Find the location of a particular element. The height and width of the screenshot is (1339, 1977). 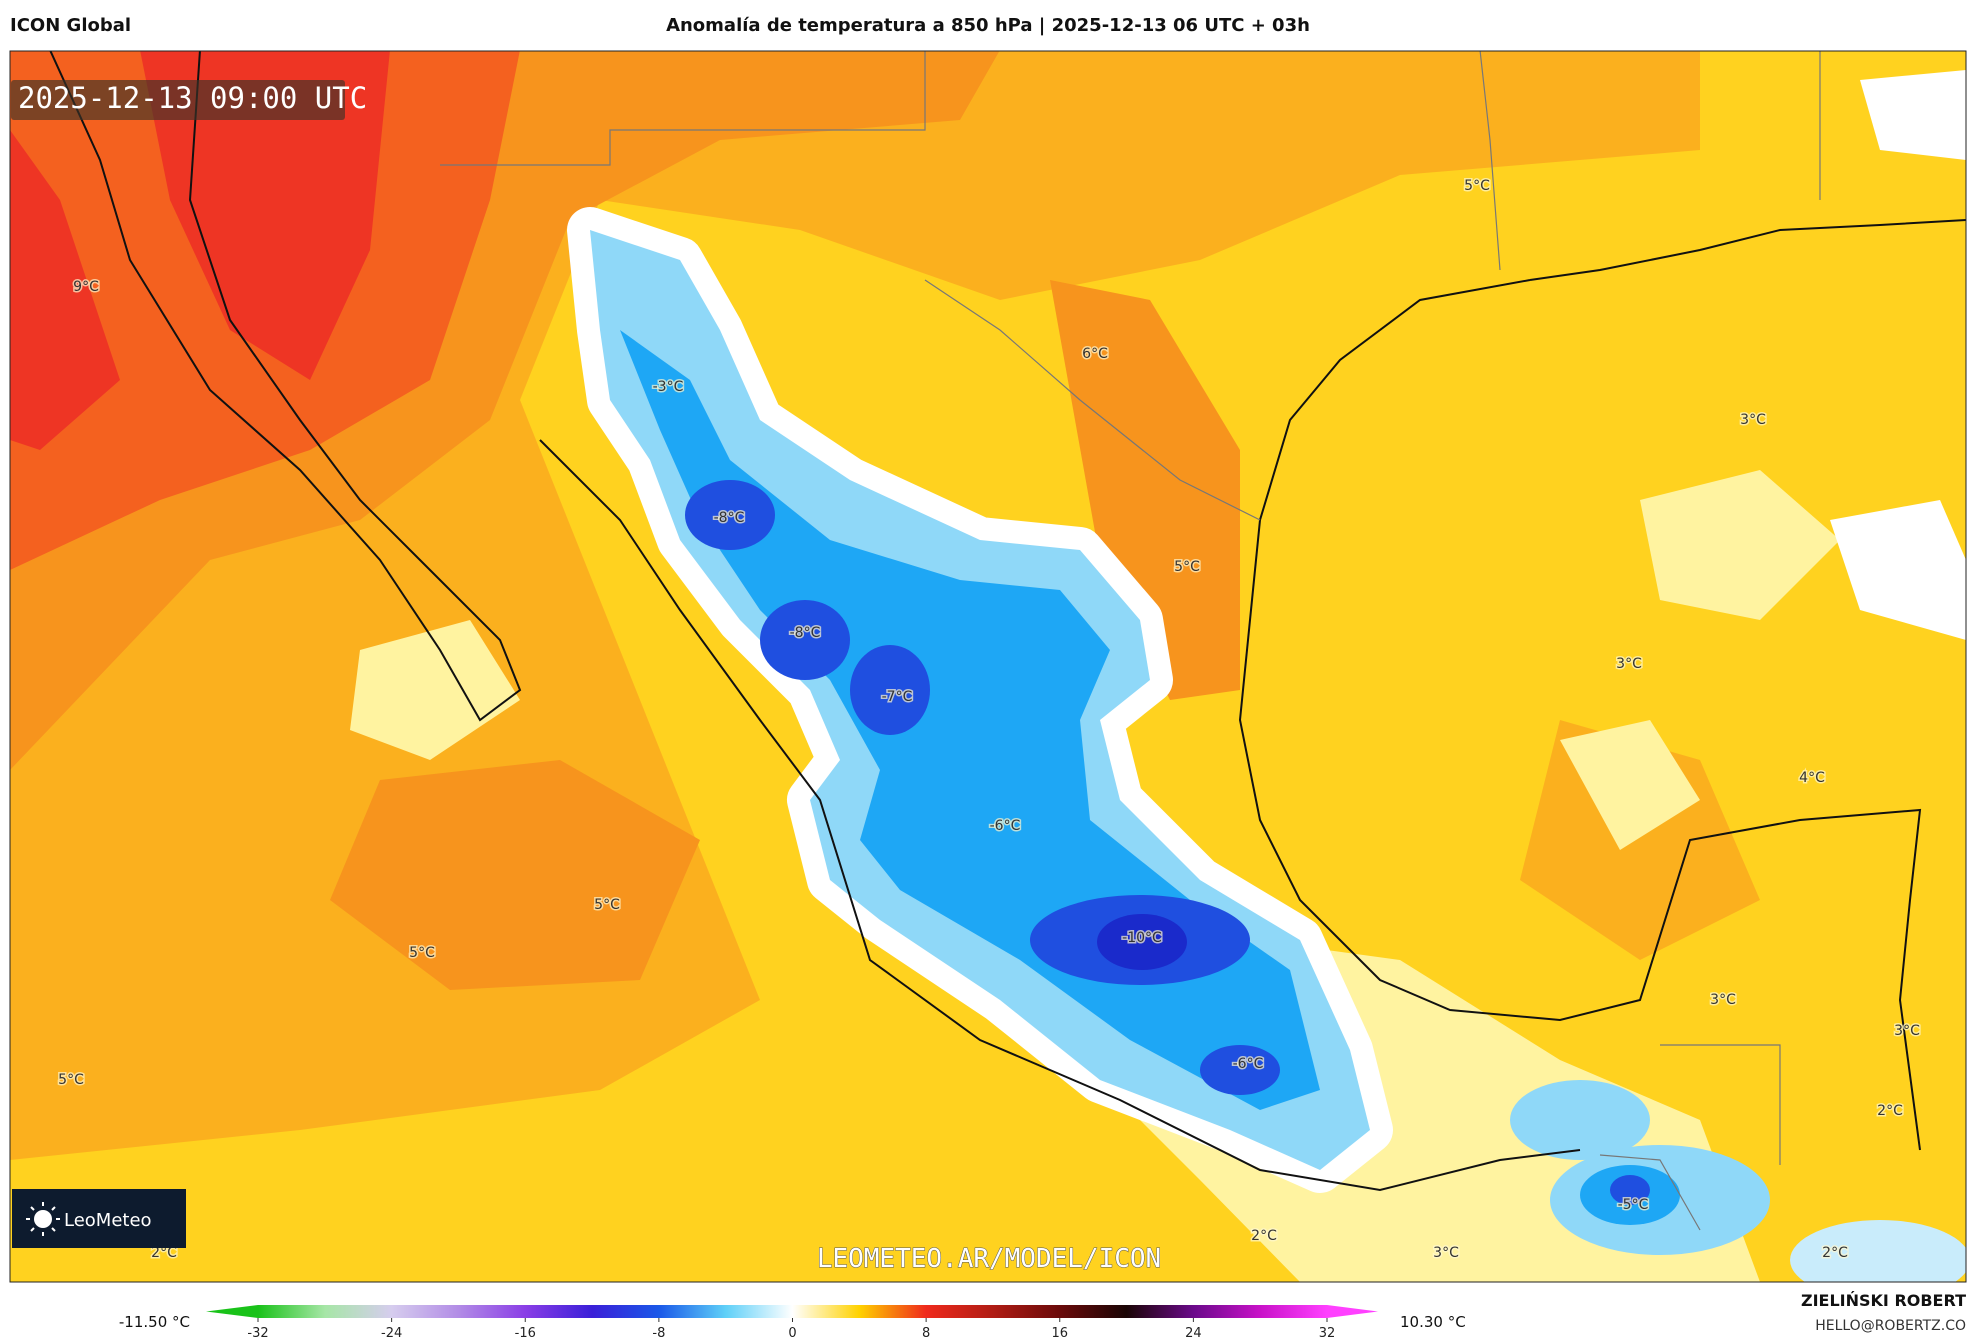

email: HELLO@ROBERTZ.CO is located at coordinates (1890, 1326).